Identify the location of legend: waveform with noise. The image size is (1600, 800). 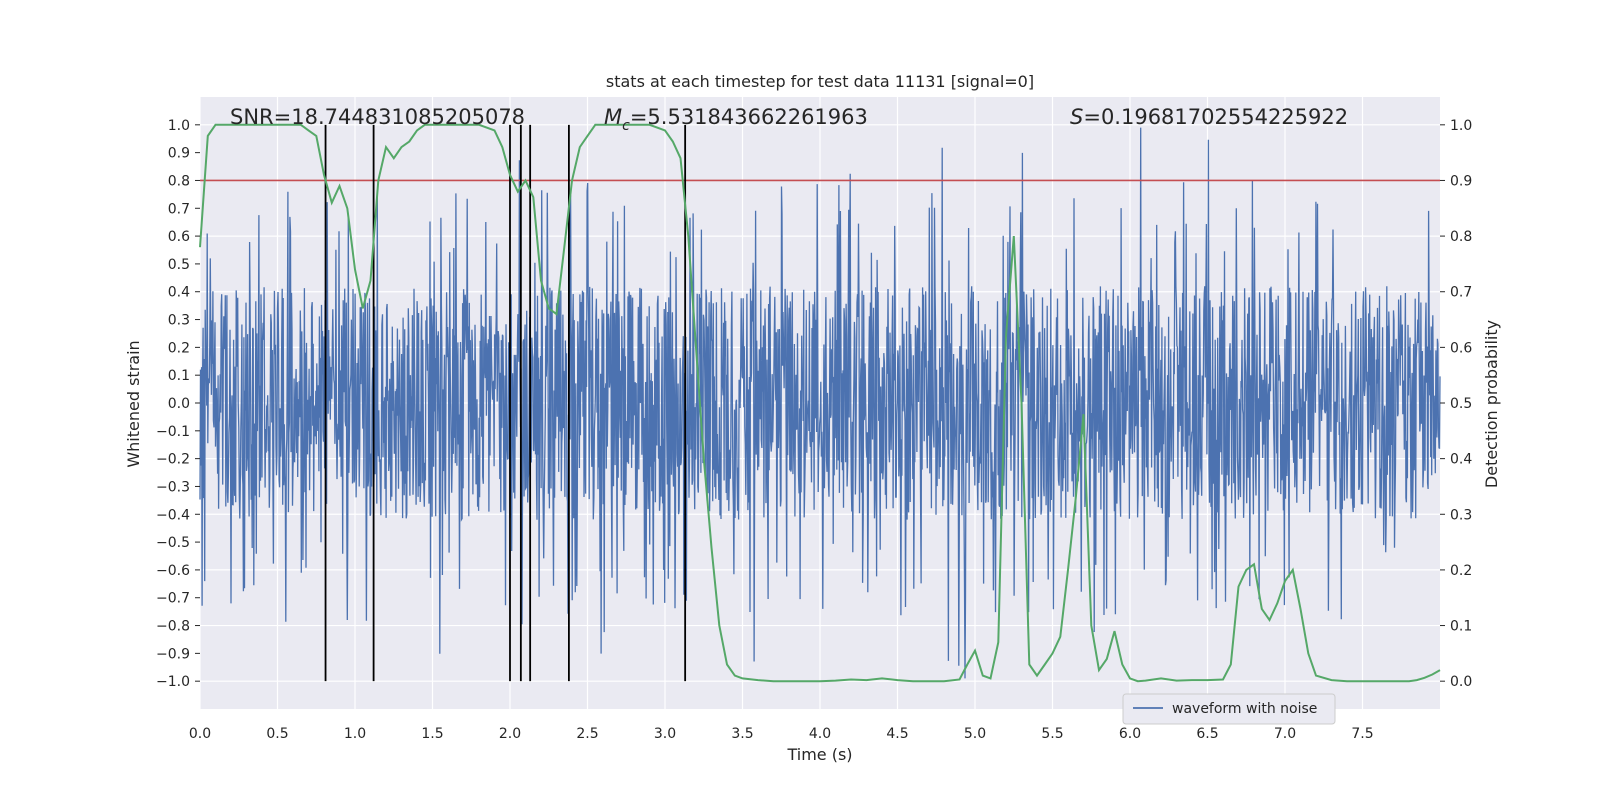
(1229, 709).